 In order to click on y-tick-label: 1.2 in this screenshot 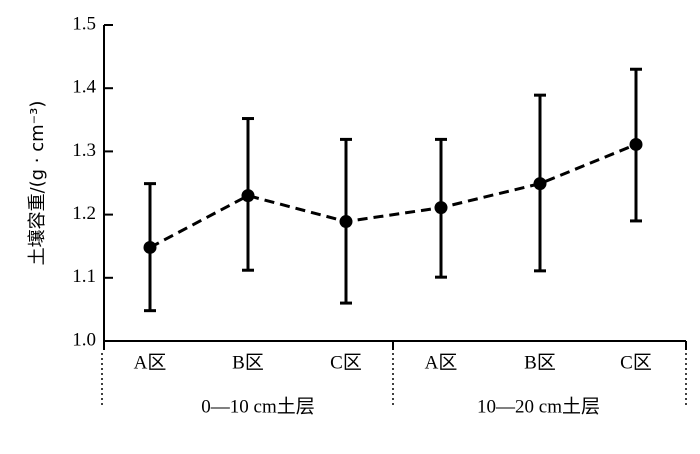, I will do `click(84, 213)`.